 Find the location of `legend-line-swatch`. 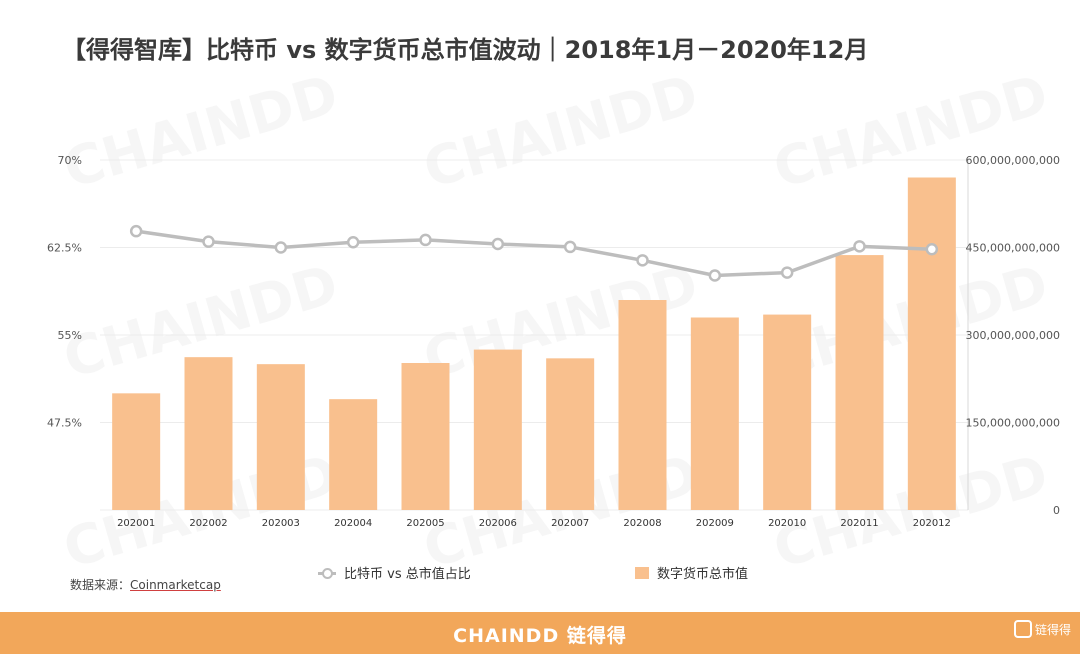

legend-line-swatch is located at coordinates (327, 573).